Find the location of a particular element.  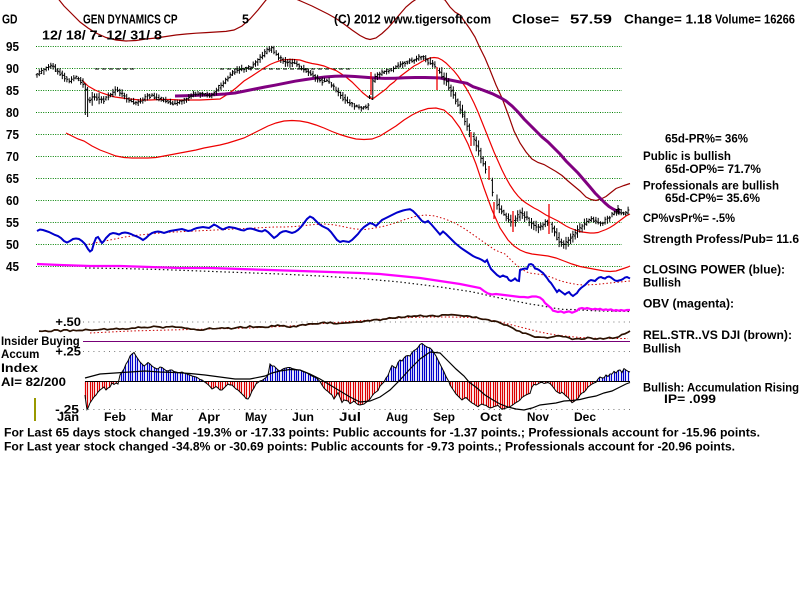

svg-text: GEN DYNAMICS CP is located at coordinates (130, 20).